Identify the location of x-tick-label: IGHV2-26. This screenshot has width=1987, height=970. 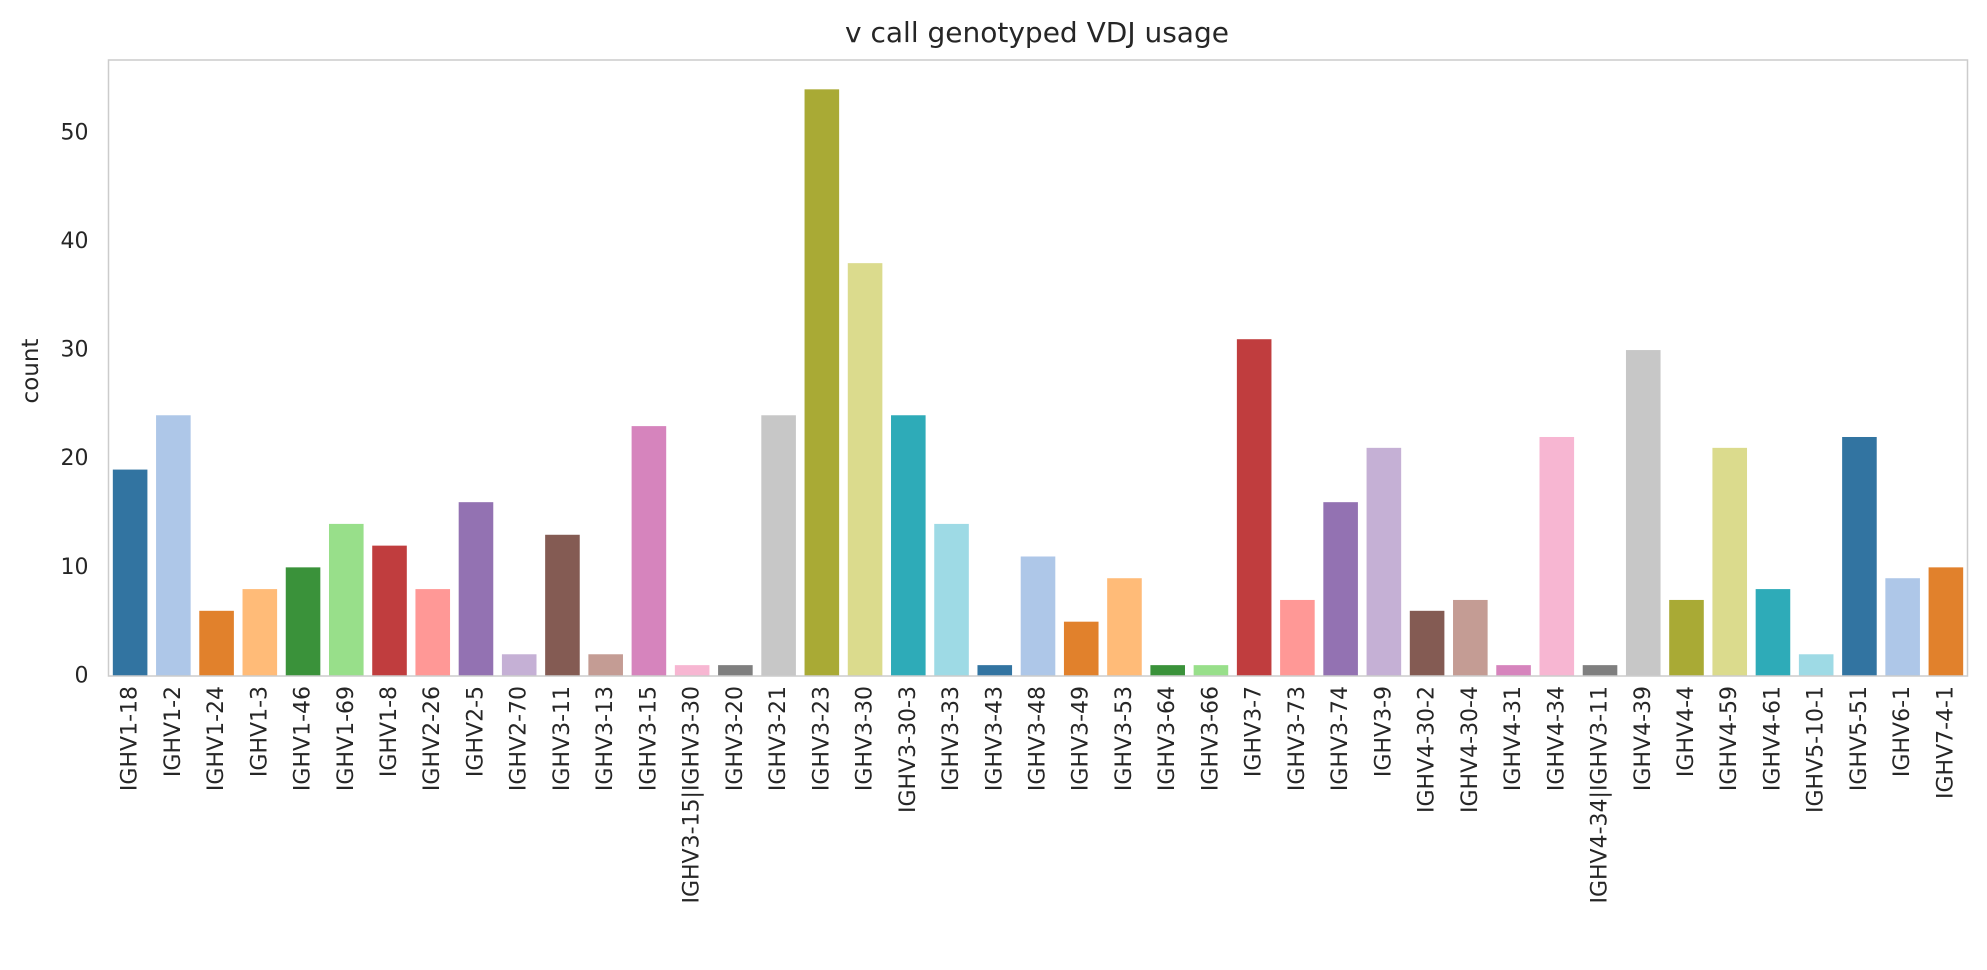
(432, 738).